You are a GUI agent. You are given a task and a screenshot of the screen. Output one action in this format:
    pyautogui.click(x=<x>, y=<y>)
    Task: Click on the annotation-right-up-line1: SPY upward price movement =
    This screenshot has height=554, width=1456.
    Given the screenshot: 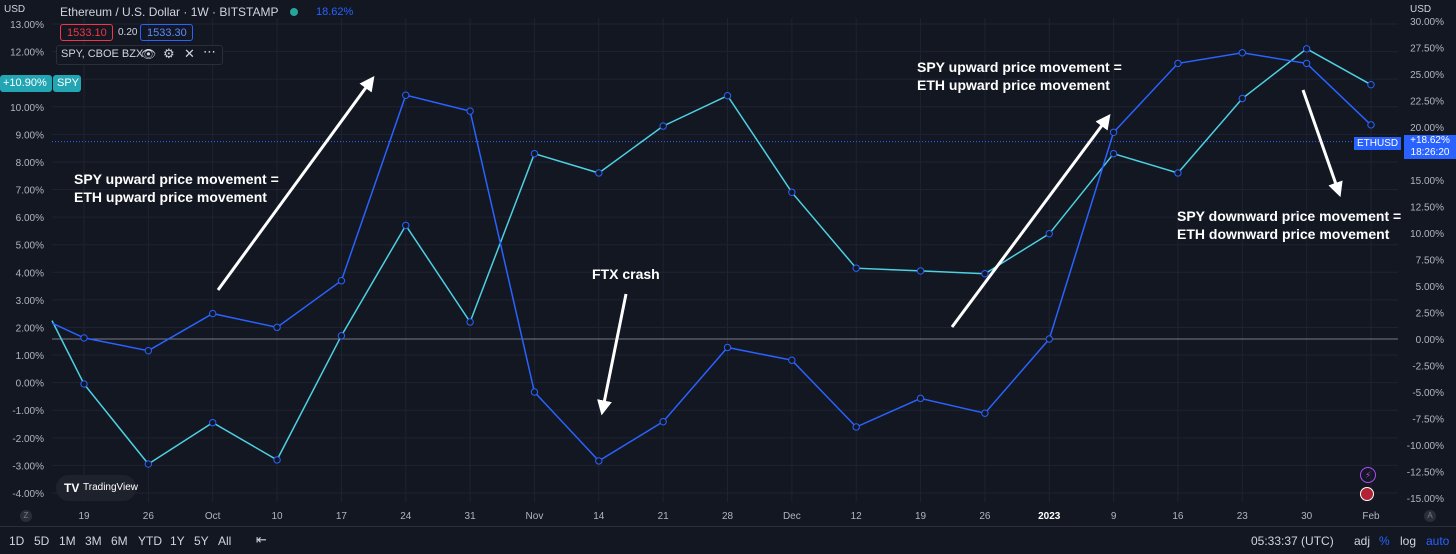 What is the action you would take?
    pyautogui.click(x=1019, y=67)
    